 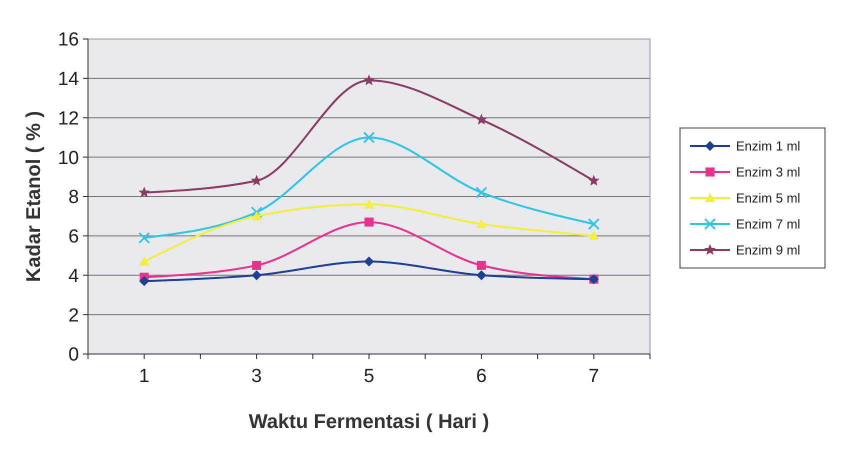 I want to click on y-tick-label: 4, so click(x=74, y=276).